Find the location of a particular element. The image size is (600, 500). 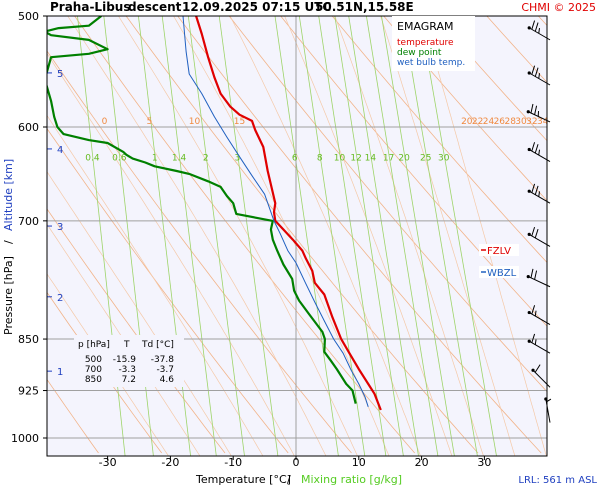

table-cell: -15.9 is located at coordinates (125, 360).